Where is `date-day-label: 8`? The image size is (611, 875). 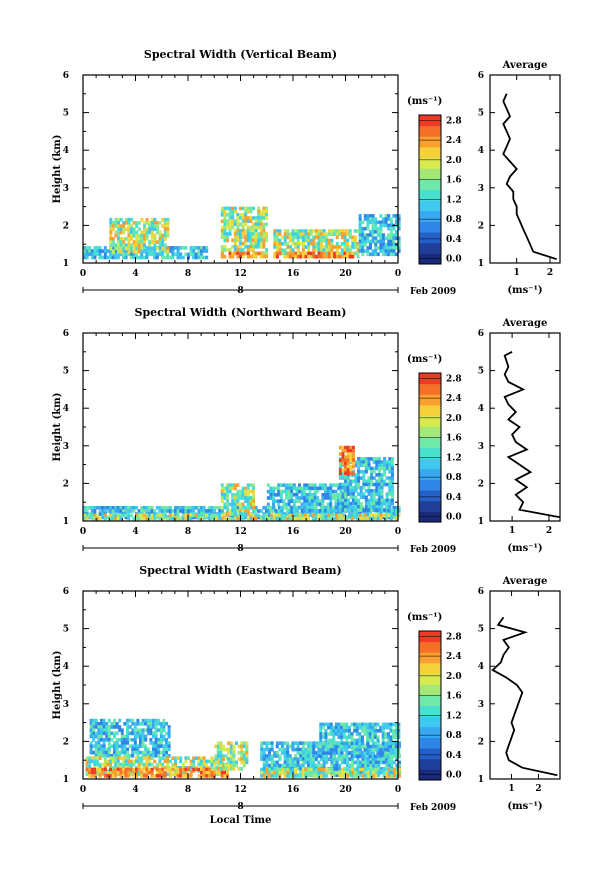 date-day-label: 8 is located at coordinates (240, 549).